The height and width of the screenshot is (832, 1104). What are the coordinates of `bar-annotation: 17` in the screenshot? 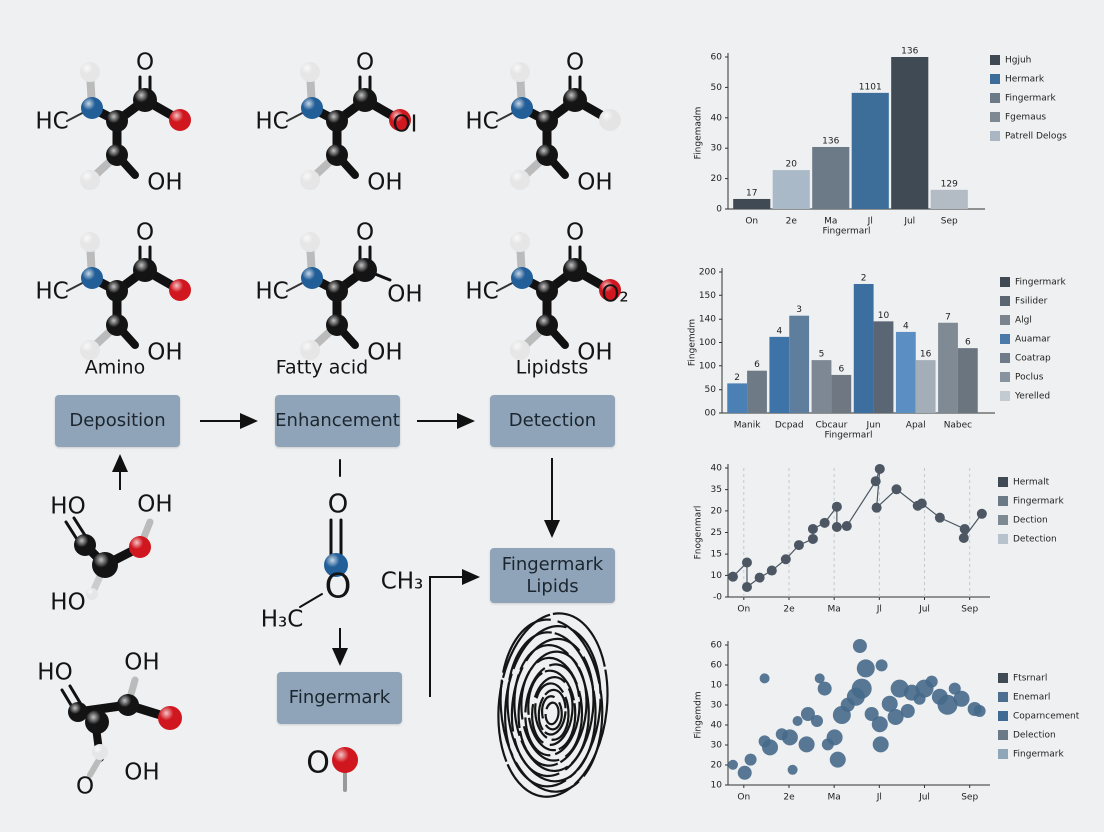 It's located at (751, 193).